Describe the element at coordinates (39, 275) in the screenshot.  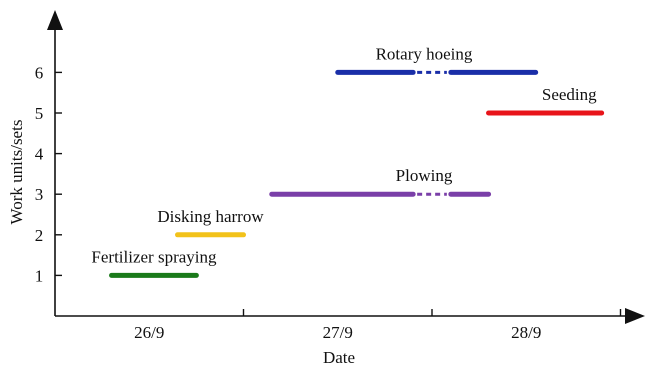
I see `y-tick-label: 1` at that location.